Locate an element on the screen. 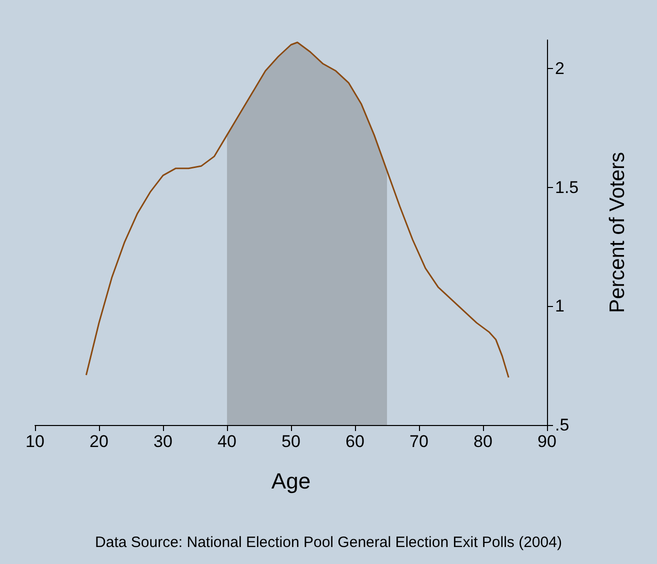 Image resolution: width=657 pixels, height=564 pixels. x-tick-label: 30 is located at coordinates (163, 441).